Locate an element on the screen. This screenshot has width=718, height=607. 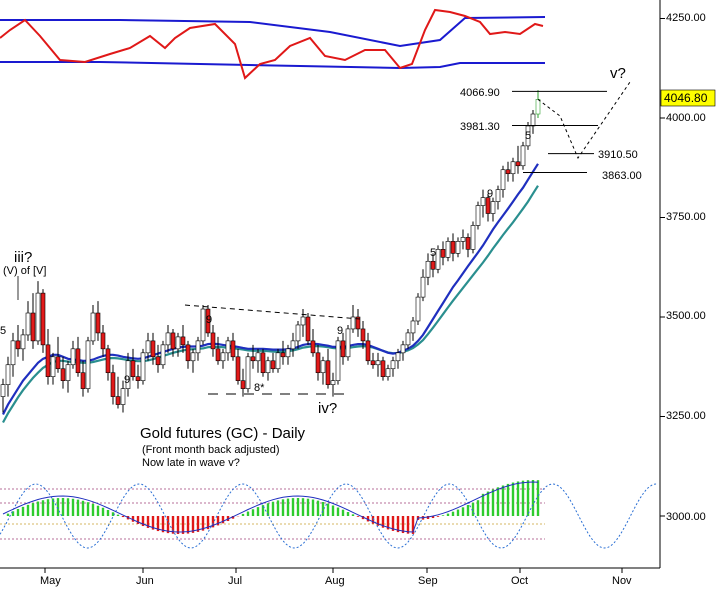
y-tick-label-3000: 3000.00 is located at coordinates (686, 517).